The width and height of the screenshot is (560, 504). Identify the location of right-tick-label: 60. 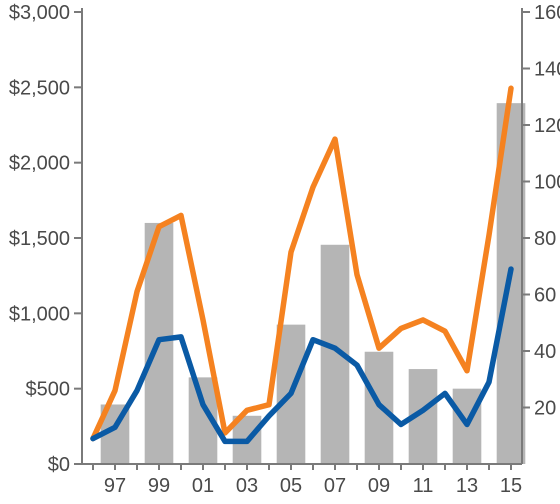
(545, 296).